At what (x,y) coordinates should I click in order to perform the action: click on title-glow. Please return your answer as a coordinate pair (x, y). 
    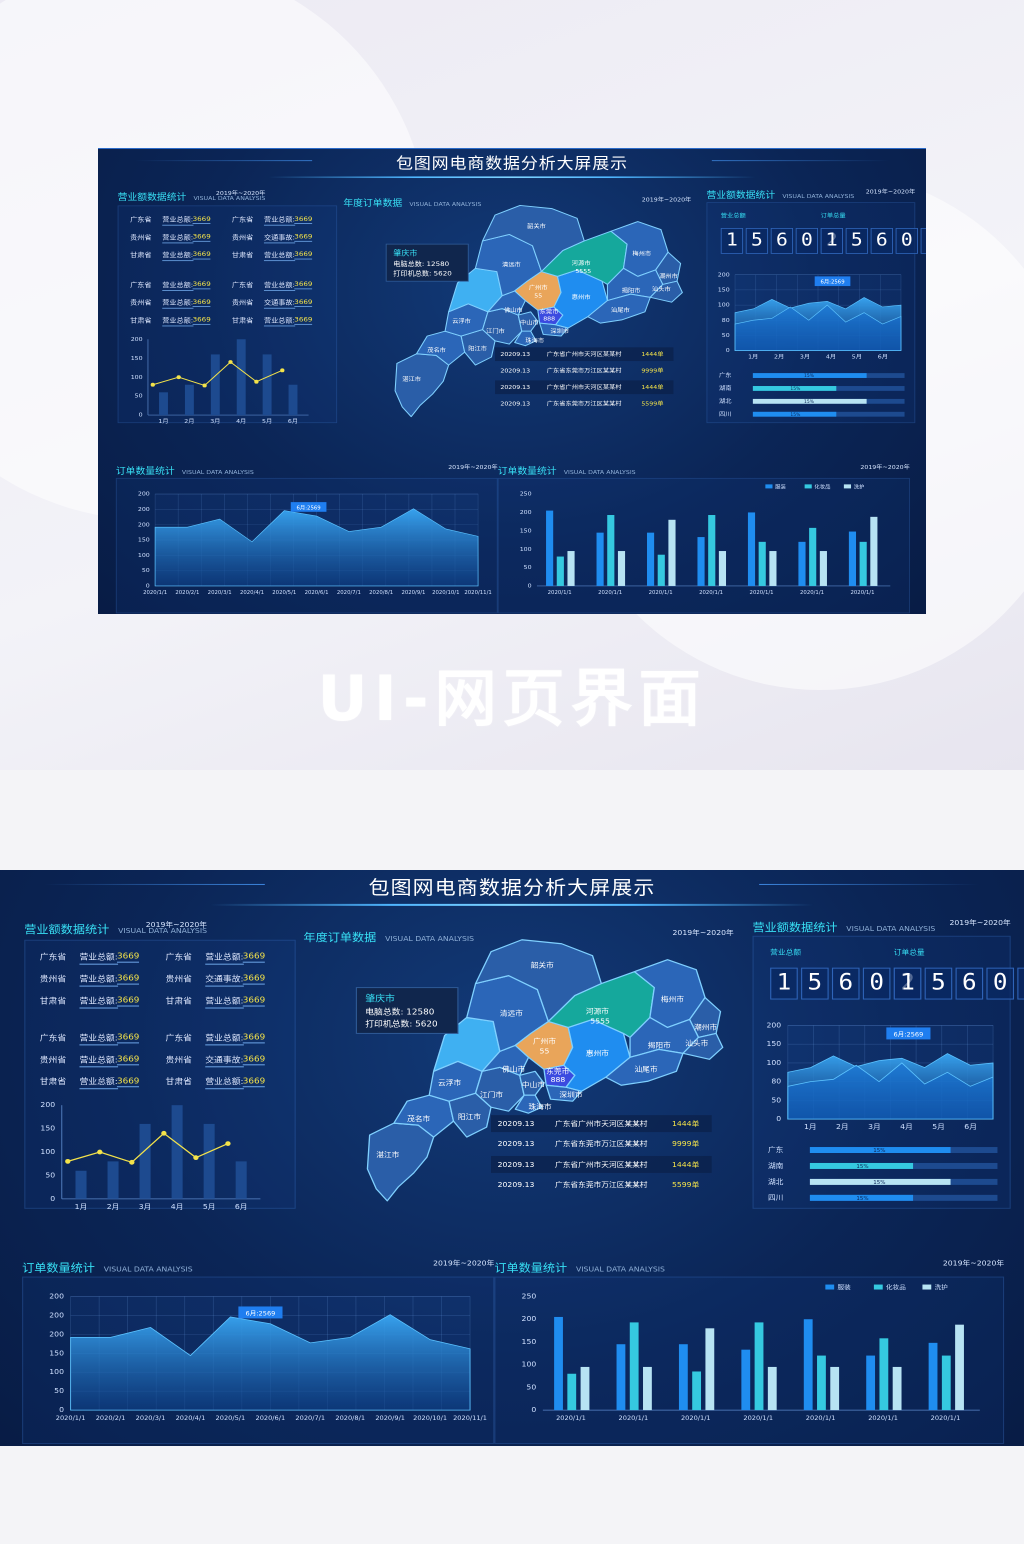
    Looking at the image, I should click on (512, 177).